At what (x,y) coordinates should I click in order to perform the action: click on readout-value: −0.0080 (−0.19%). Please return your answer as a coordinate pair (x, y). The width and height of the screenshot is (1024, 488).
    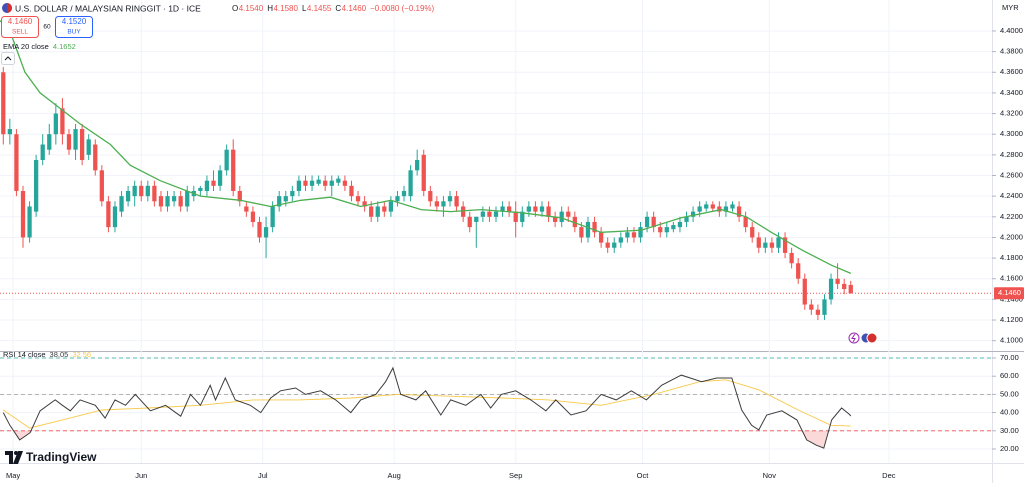
    Looking at the image, I should click on (402, 8).